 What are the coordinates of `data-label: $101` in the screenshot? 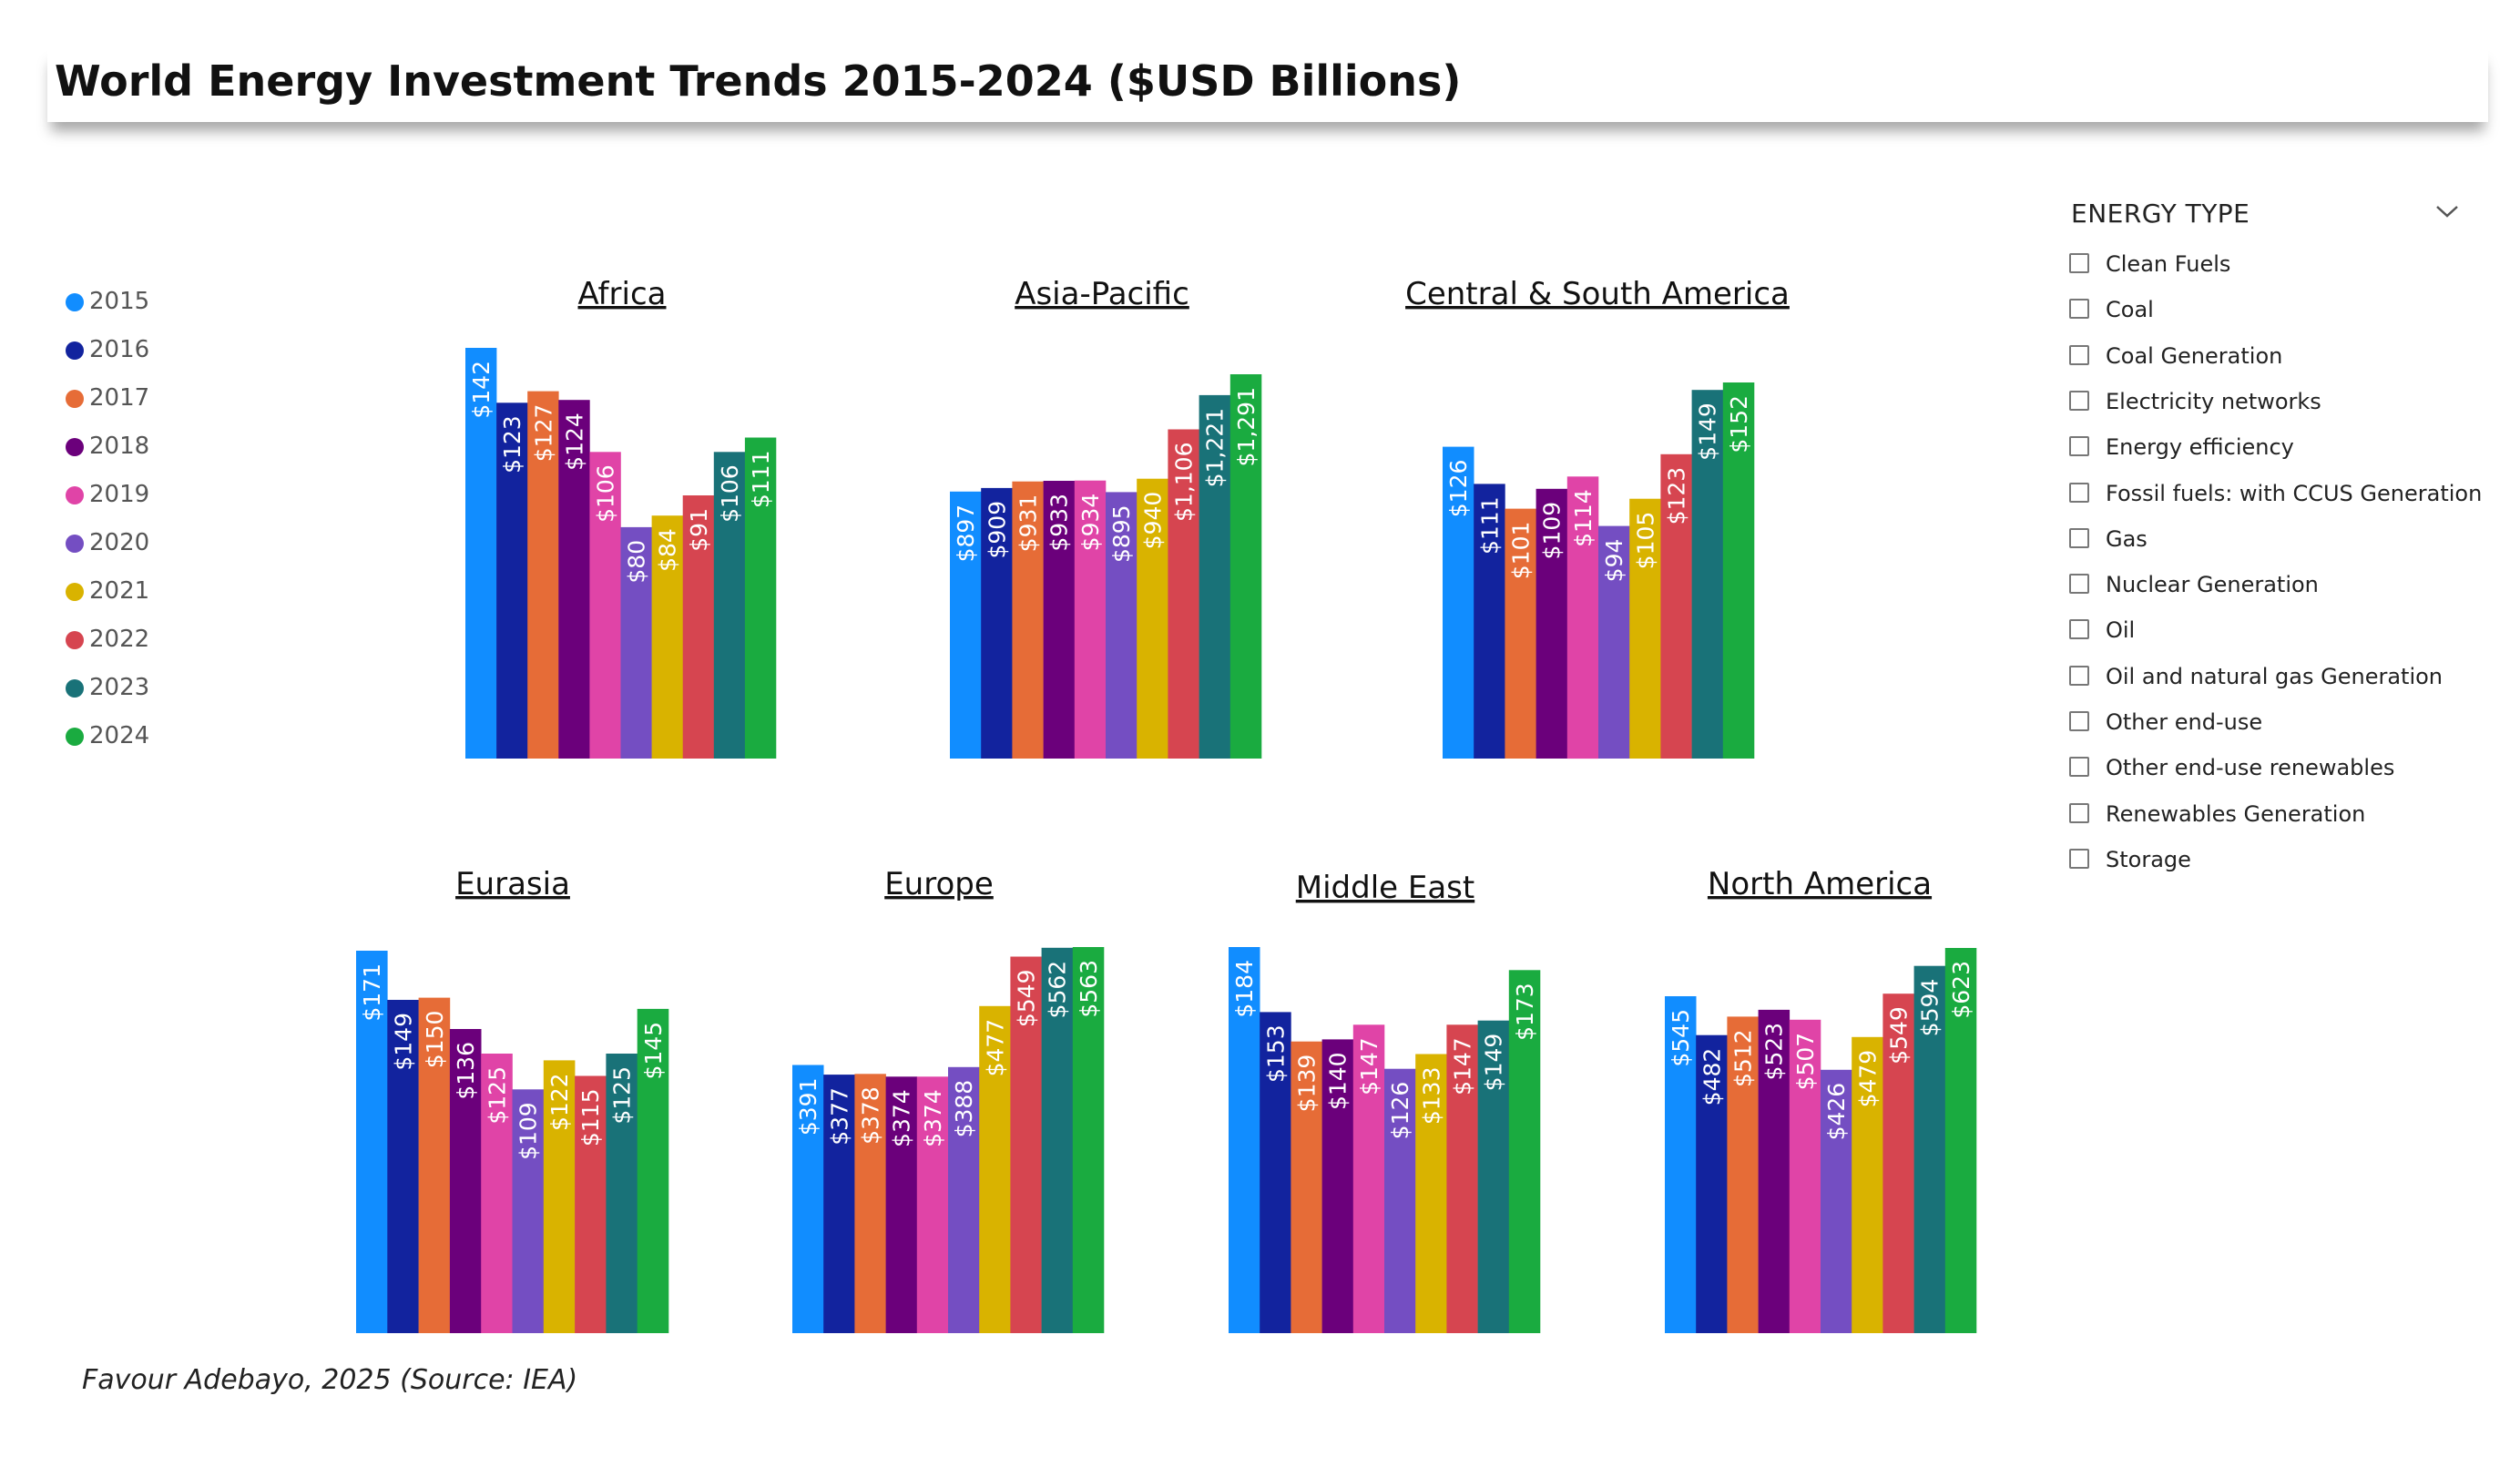 It's located at (1521, 551).